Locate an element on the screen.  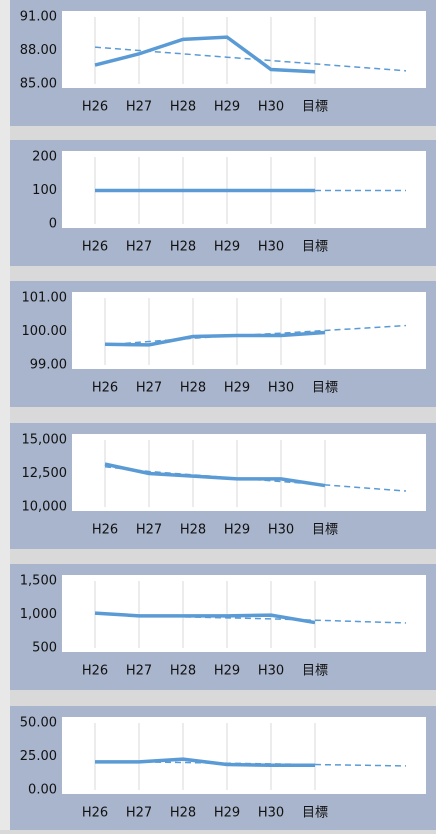
y-tick-label: 101.00 is located at coordinates (45, 298).